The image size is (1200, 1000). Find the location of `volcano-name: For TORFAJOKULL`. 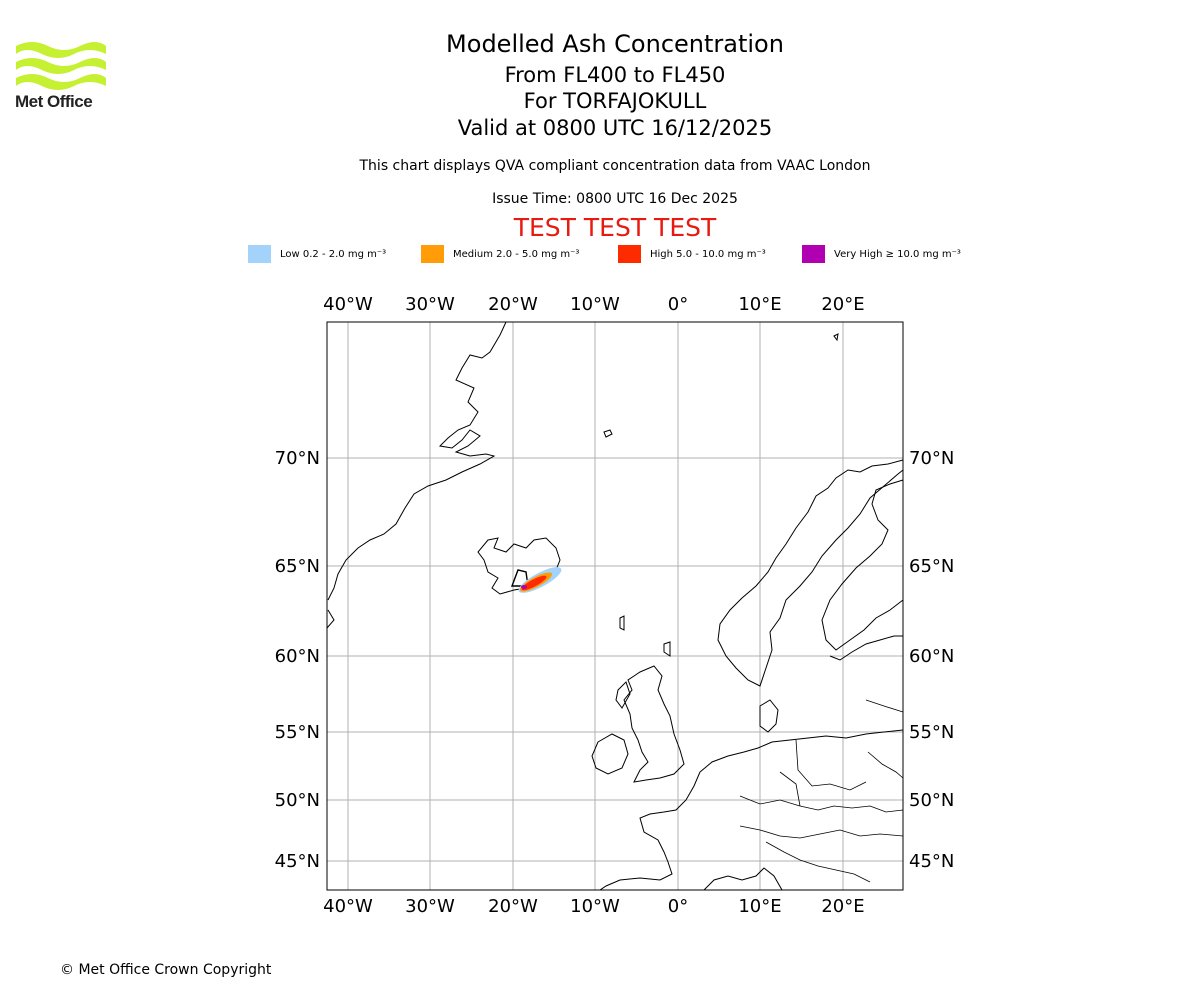

volcano-name: For TORFAJOKULL is located at coordinates (615, 101).